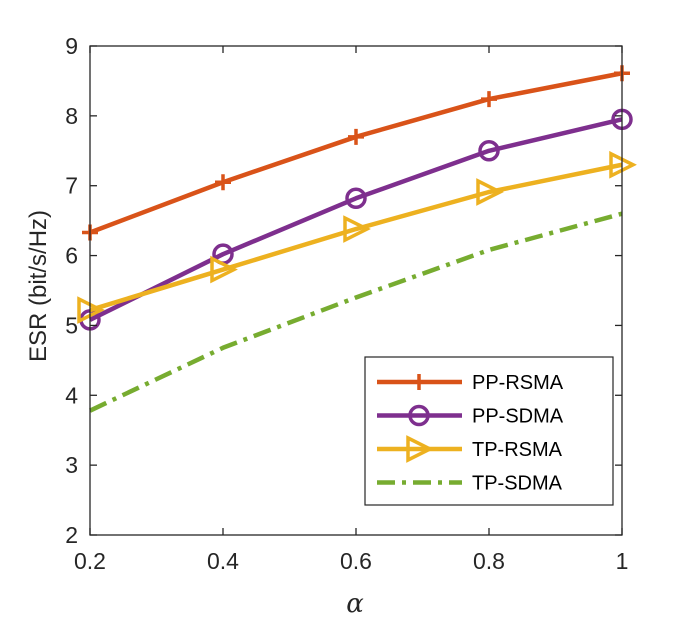  I want to click on x-tick-label: 1, so click(622, 561).